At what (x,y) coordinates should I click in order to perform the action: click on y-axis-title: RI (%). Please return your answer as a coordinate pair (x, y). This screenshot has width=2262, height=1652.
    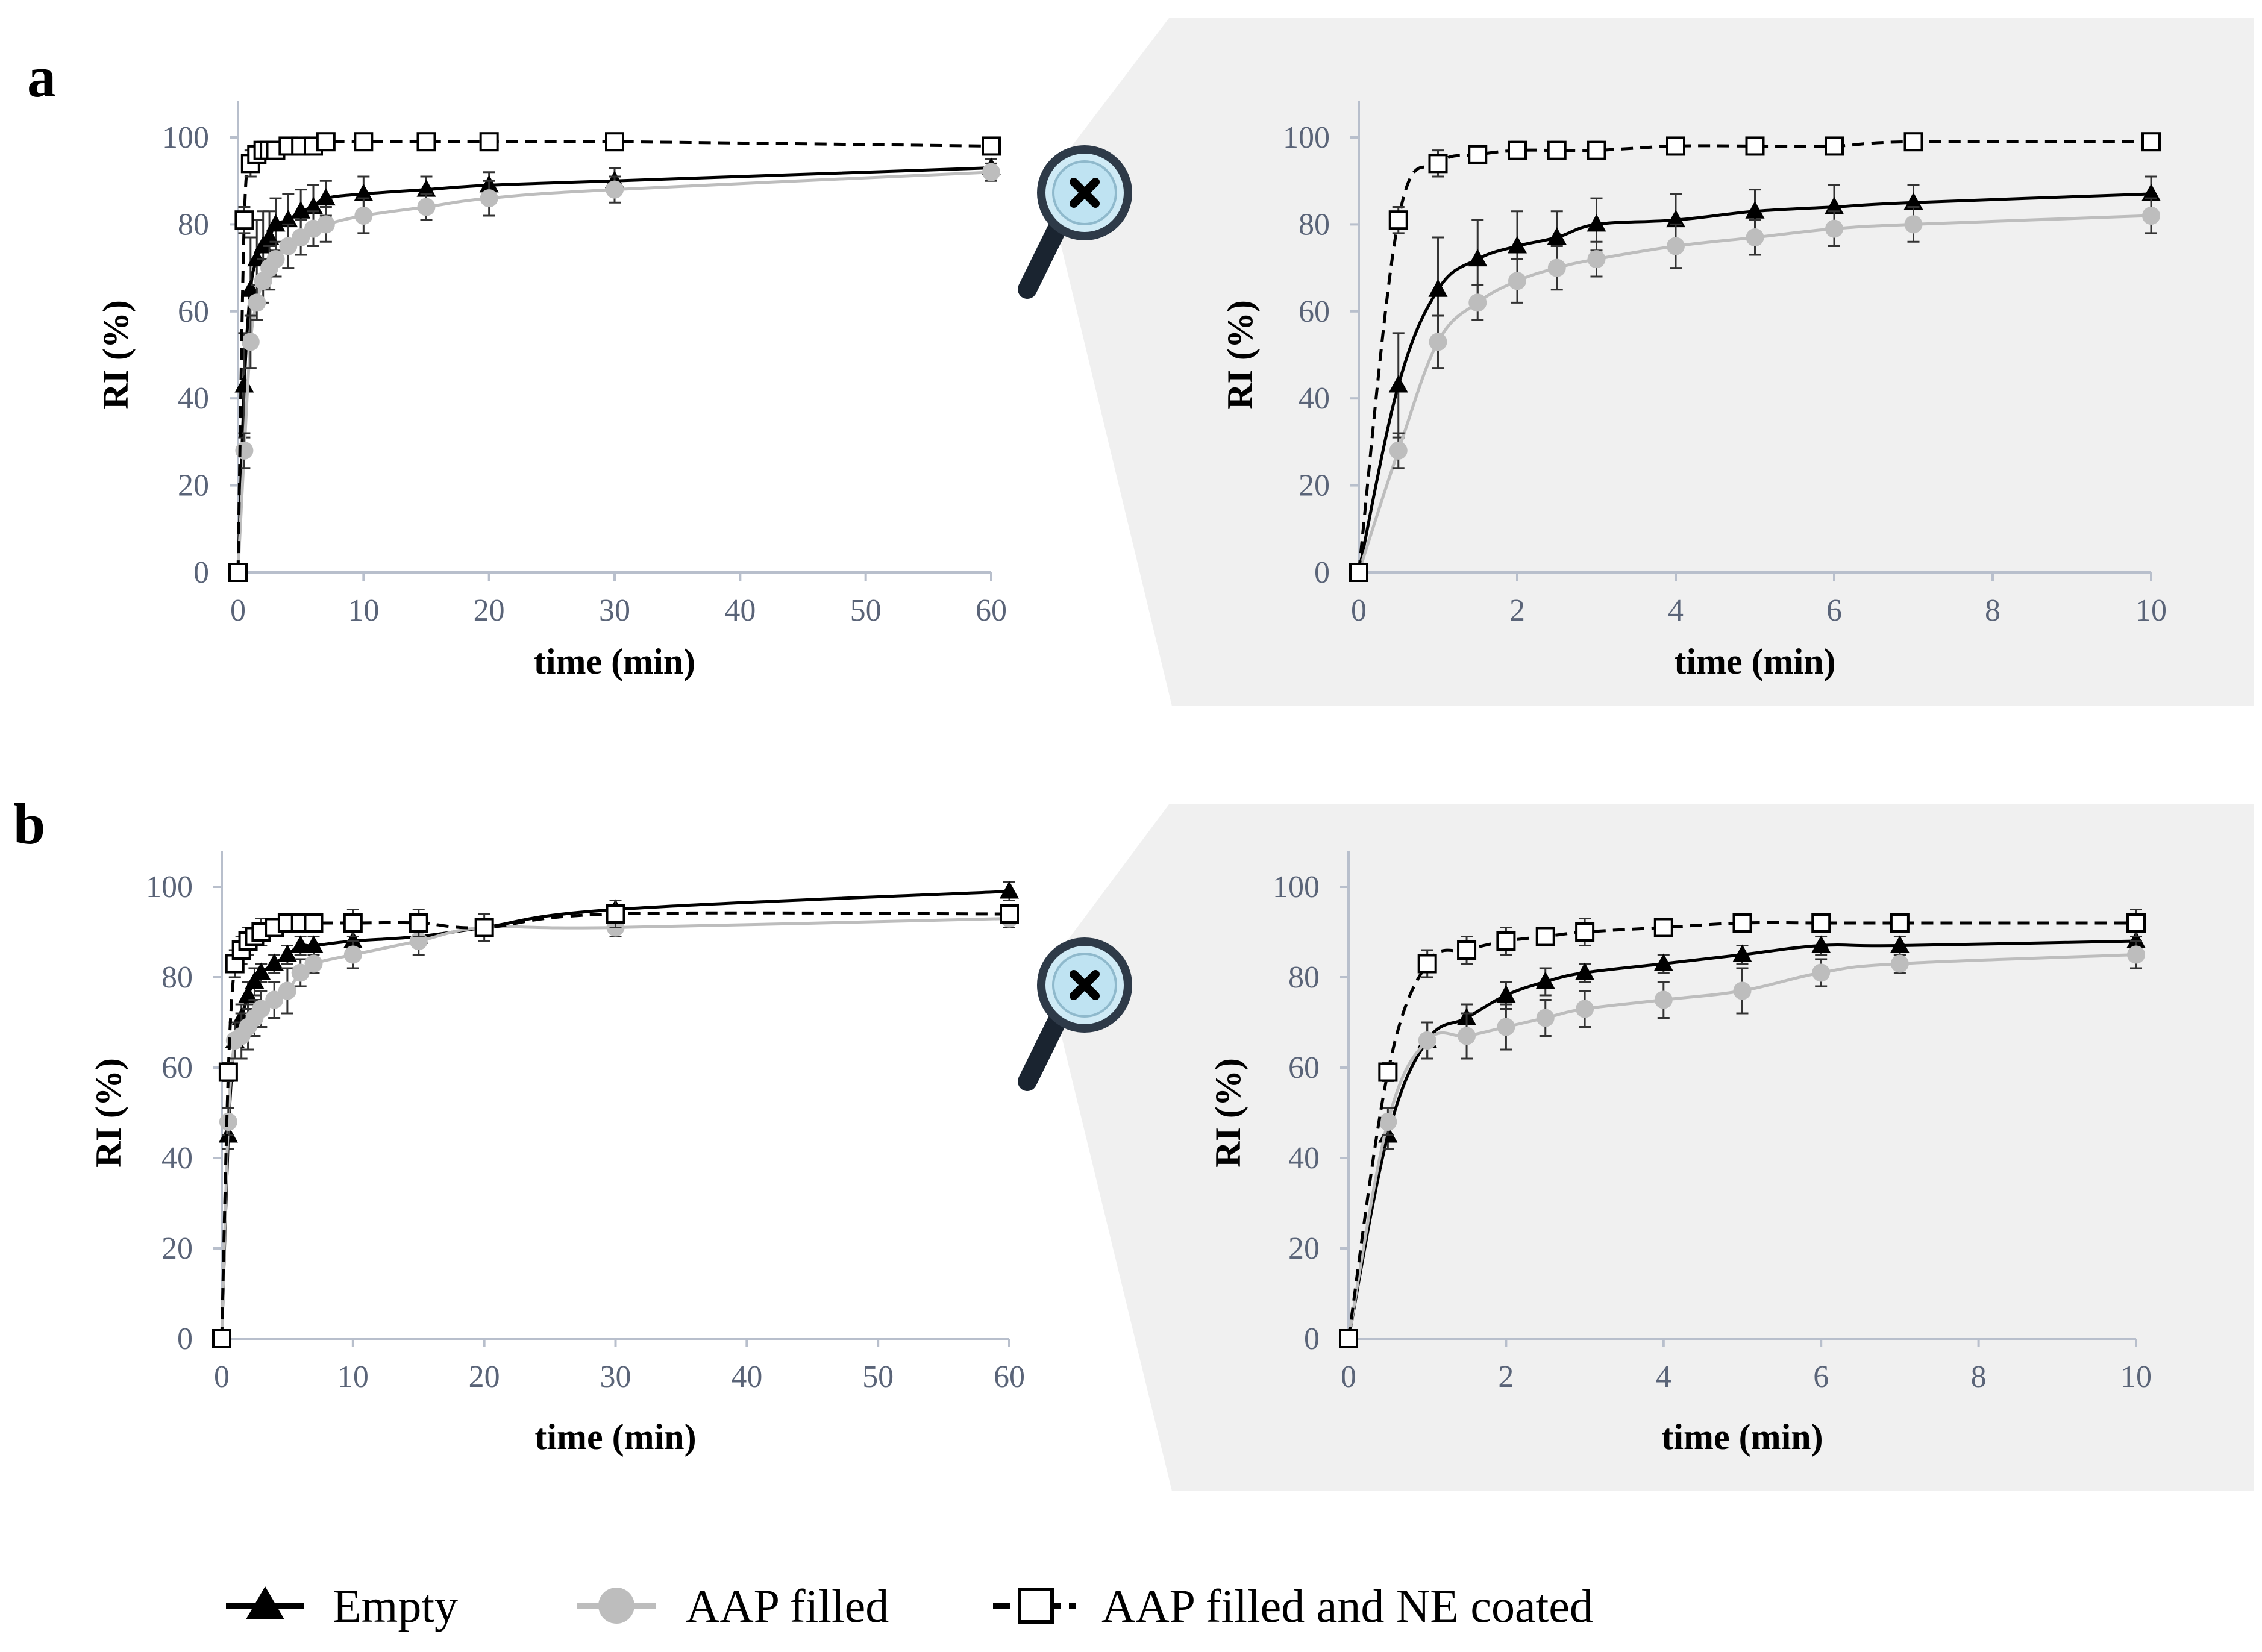
    Looking at the image, I should click on (1228, 1113).